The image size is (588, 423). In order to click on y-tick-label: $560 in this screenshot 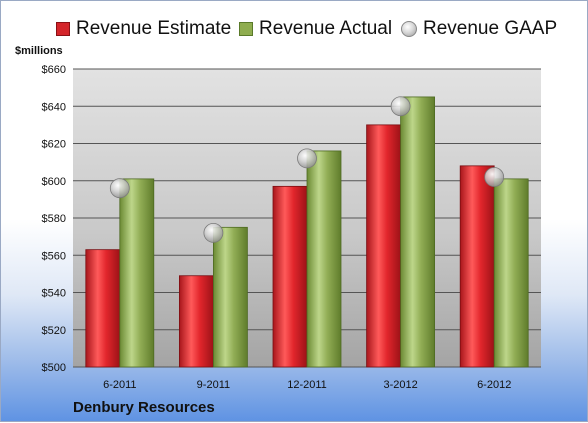, I will do `click(54, 256)`.